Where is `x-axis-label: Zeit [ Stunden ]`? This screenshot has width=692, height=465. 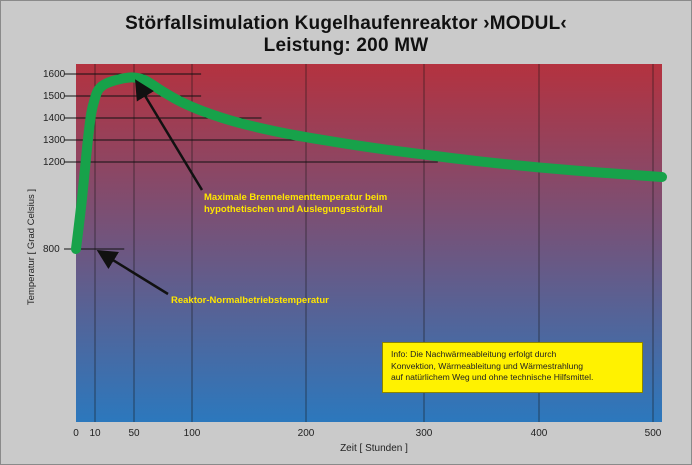 x-axis-label: Zeit [ Stunden ] is located at coordinates (374, 448).